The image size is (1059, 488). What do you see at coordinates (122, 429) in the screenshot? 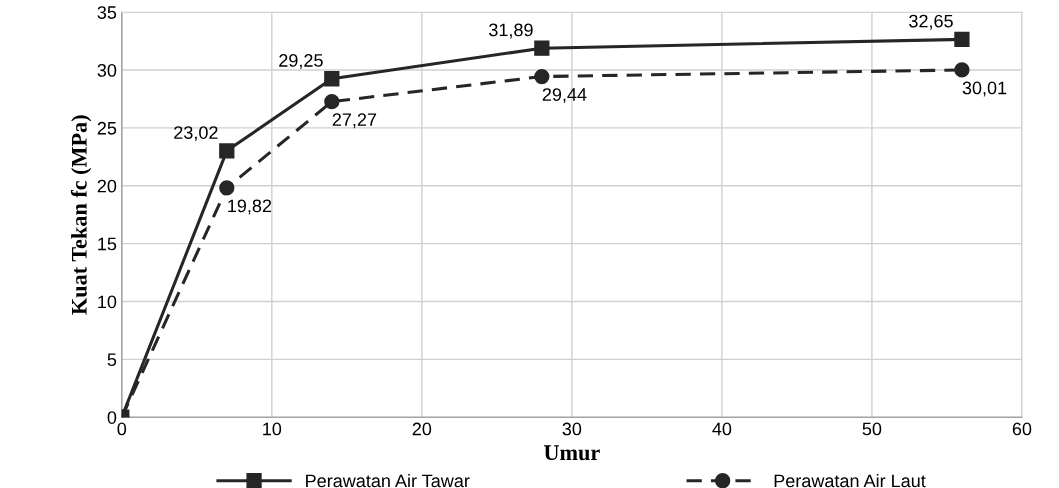
I see `x-tick-label: 0` at bounding box center [122, 429].